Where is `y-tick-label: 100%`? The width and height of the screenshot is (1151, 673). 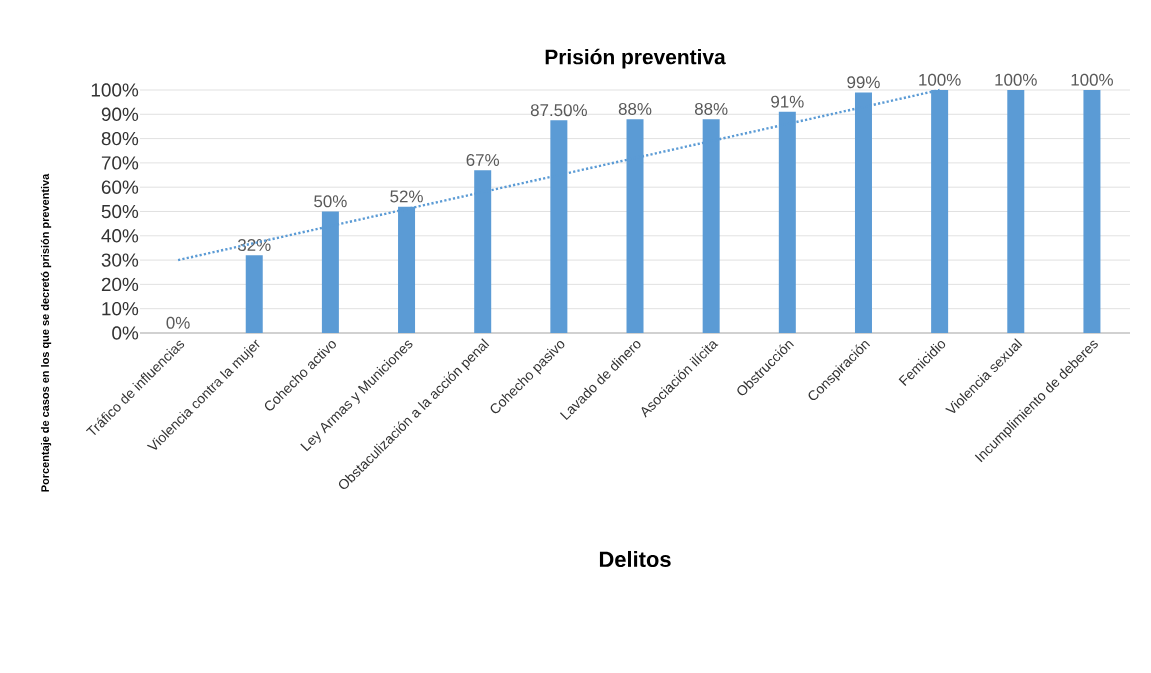
y-tick-label: 100% is located at coordinates (115, 90).